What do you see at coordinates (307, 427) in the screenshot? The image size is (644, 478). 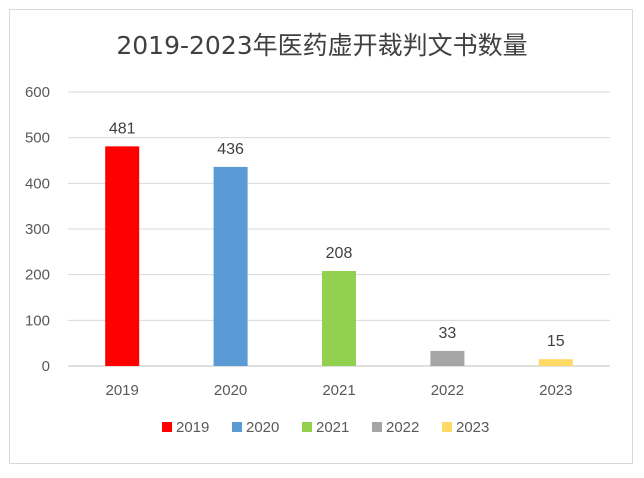 I see `legend-swatch-2021` at bounding box center [307, 427].